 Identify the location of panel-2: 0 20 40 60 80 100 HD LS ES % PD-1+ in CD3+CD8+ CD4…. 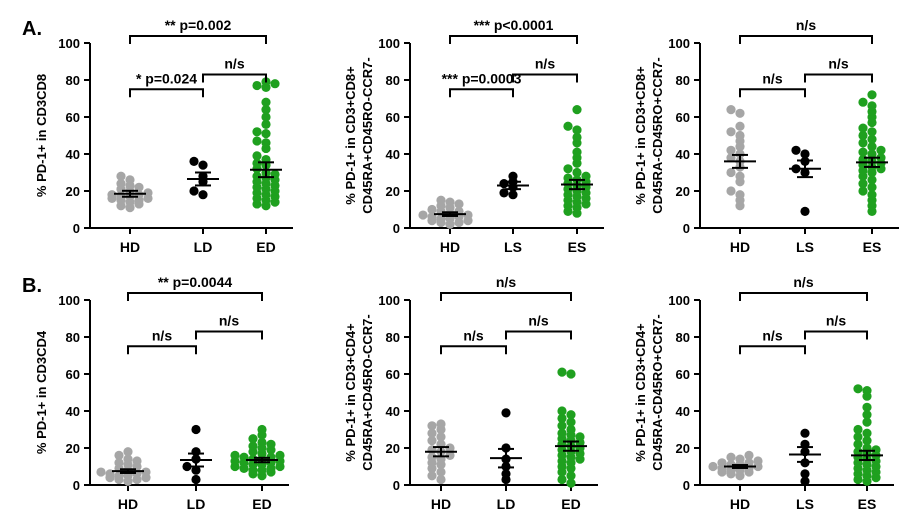
(473, 136).